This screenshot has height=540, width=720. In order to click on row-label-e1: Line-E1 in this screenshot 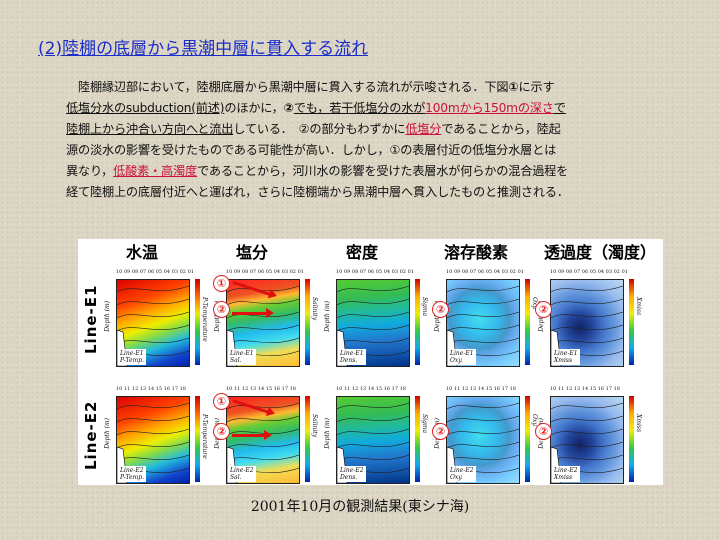, I will do `click(91, 319)`.